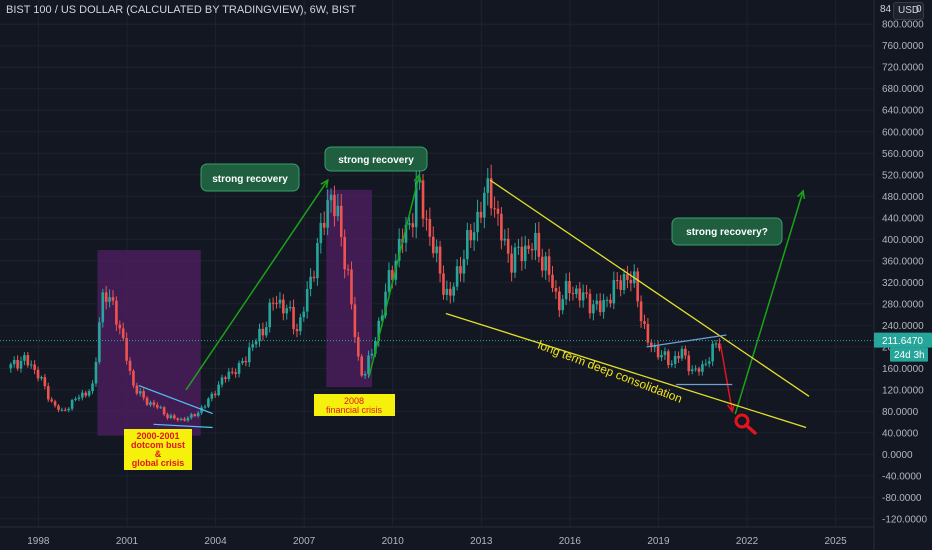 This screenshot has width=932, height=550. I want to click on callout-box, so click(376, 159).